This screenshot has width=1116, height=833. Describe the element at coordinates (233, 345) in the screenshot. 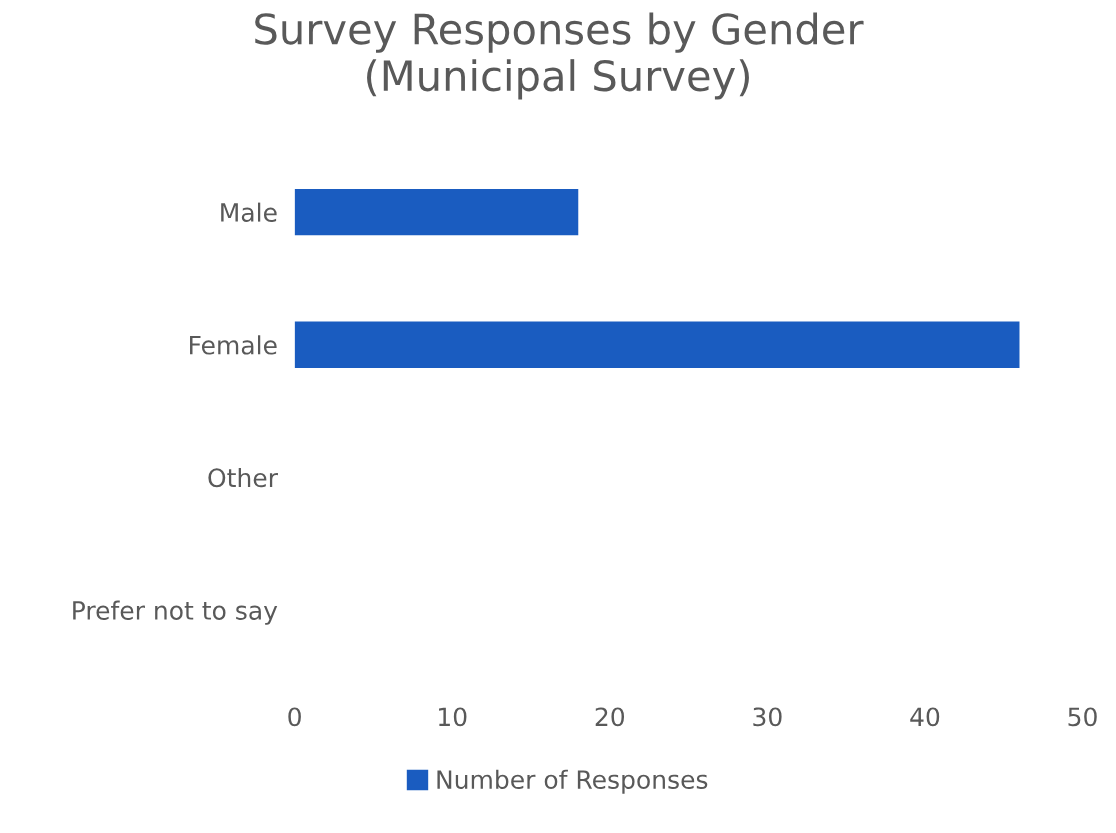

I see `y-tick-label: Female` at that location.